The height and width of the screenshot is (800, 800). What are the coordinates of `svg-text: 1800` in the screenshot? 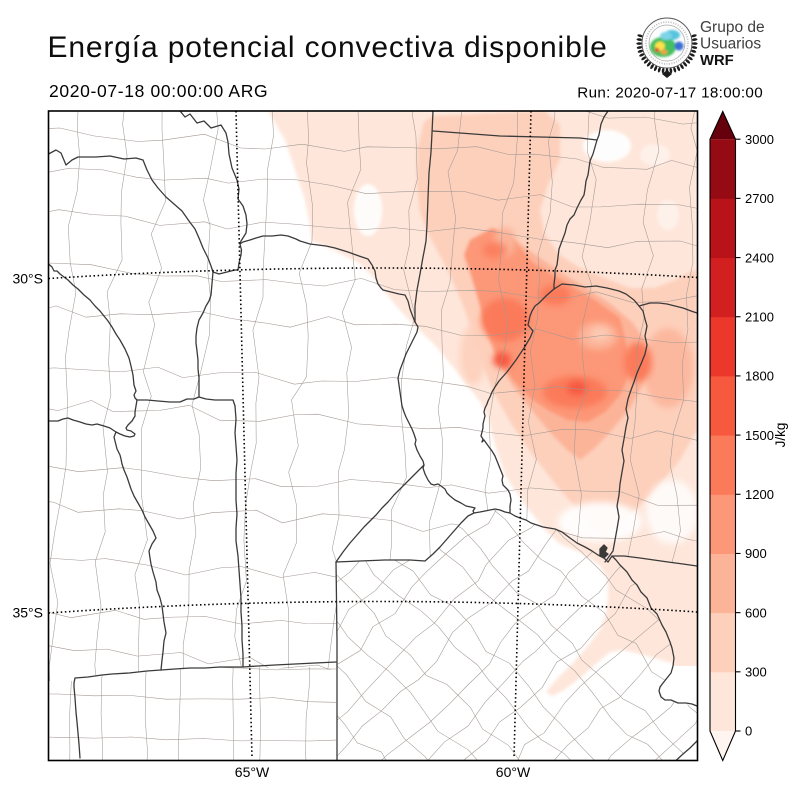 It's located at (759, 376).